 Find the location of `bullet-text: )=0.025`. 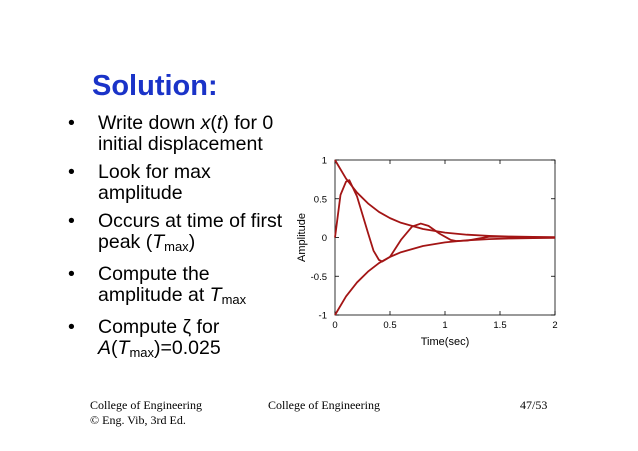

bullet-text: )=0.025 is located at coordinates (187, 348).